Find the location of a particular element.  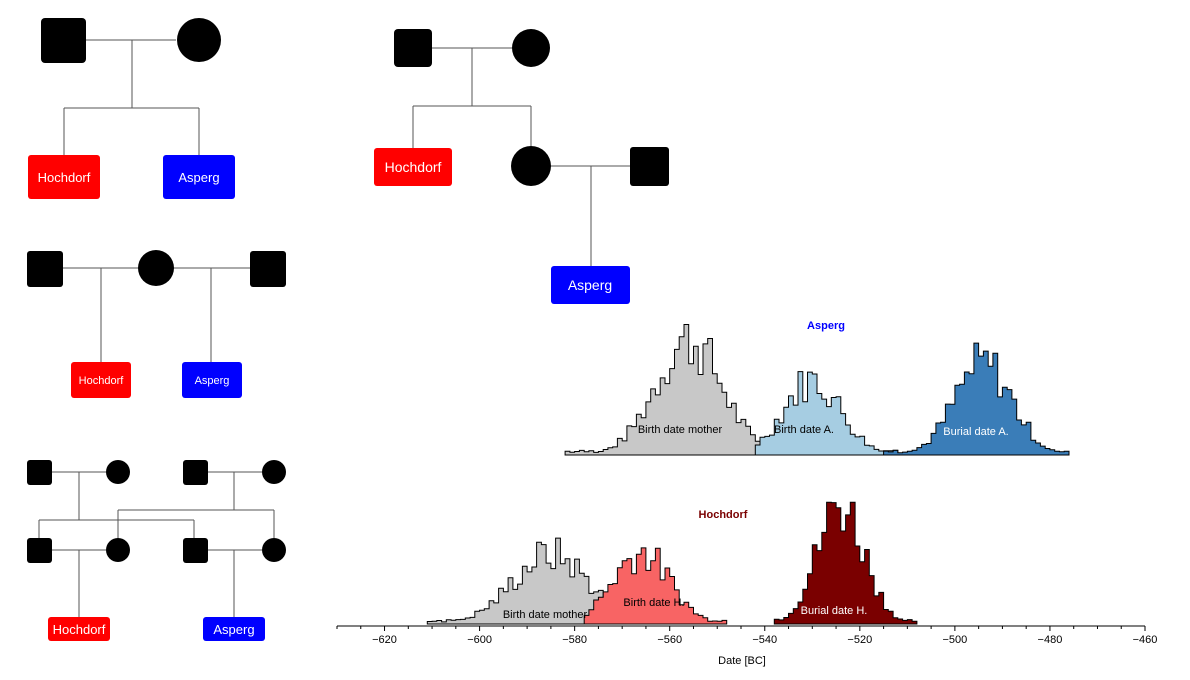

daughter-circle is located at coordinates (531, 166).